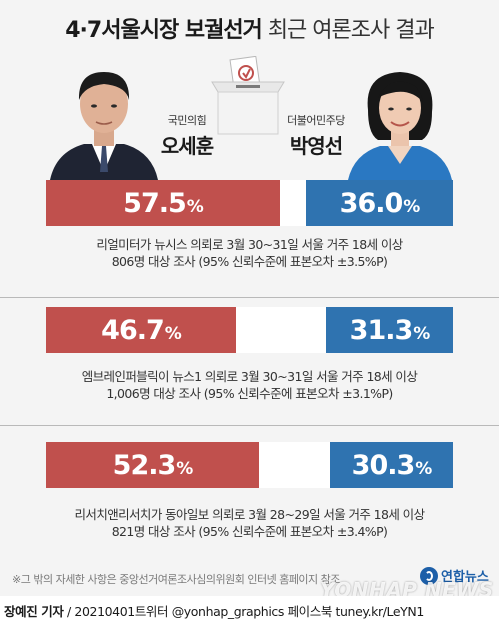 This screenshot has height=625, width=499. What do you see at coordinates (187, 146) in the screenshot?
I see `name-oh: 오세훈` at bounding box center [187, 146].